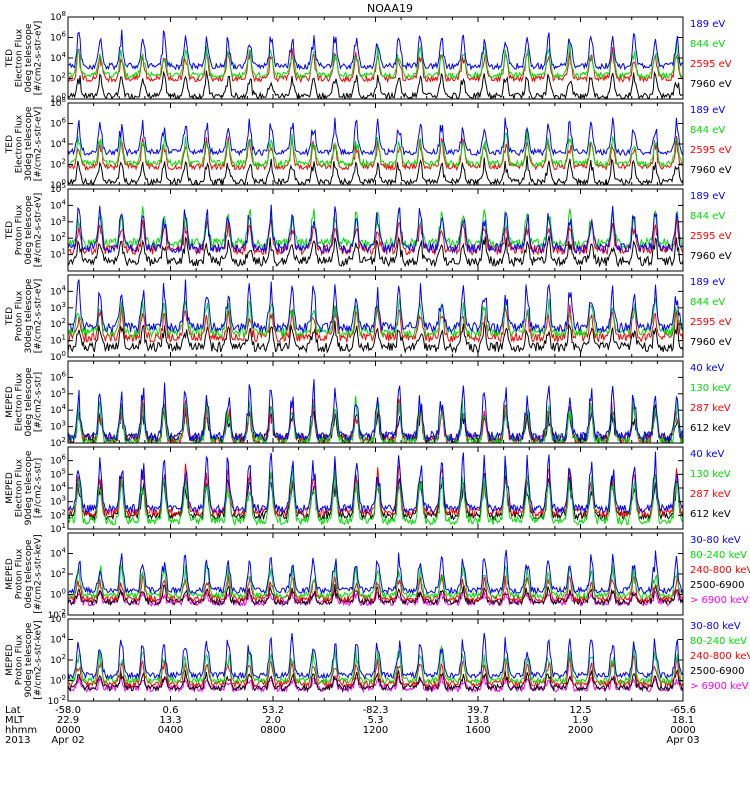 The image size is (750, 800). What do you see at coordinates (715, 626) in the screenshot?
I see `legend-entry: 30-80 keV` at bounding box center [715, 626].